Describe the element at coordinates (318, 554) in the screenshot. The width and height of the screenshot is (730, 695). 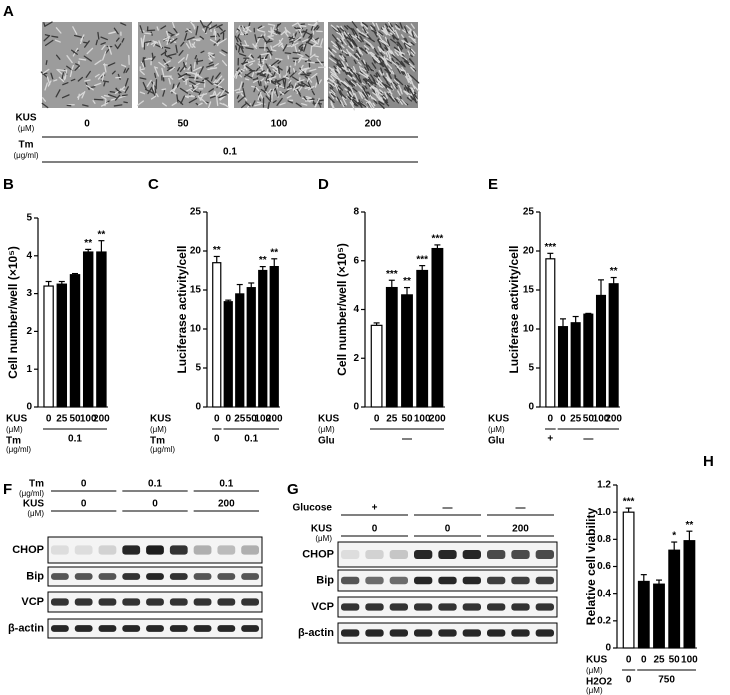
I see `blot-label: CHOP` at that location.